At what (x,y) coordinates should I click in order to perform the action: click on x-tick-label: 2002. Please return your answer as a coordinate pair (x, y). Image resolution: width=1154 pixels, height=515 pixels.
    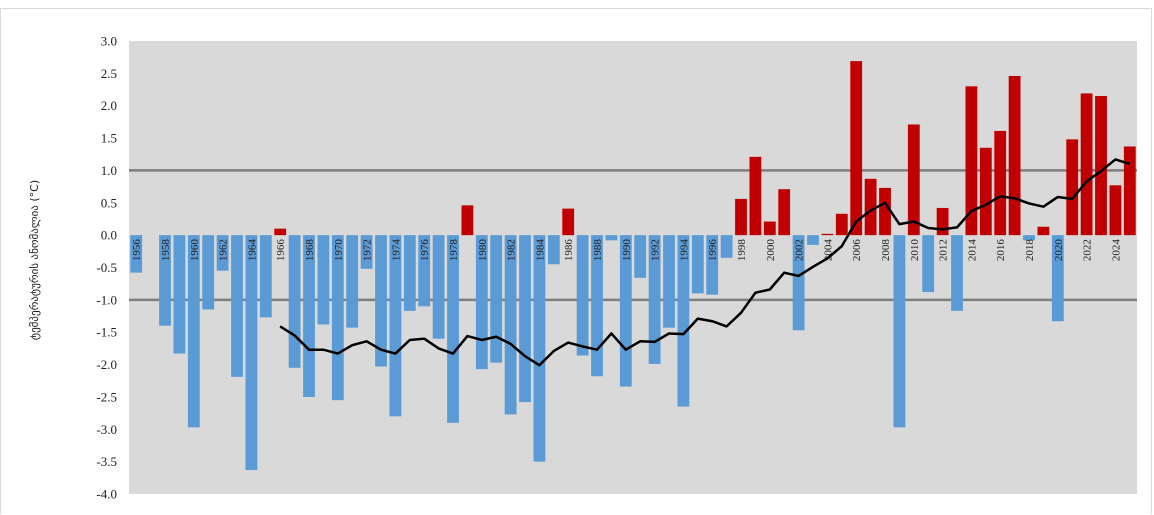
    Looking at the image, I should click on (800, 250).